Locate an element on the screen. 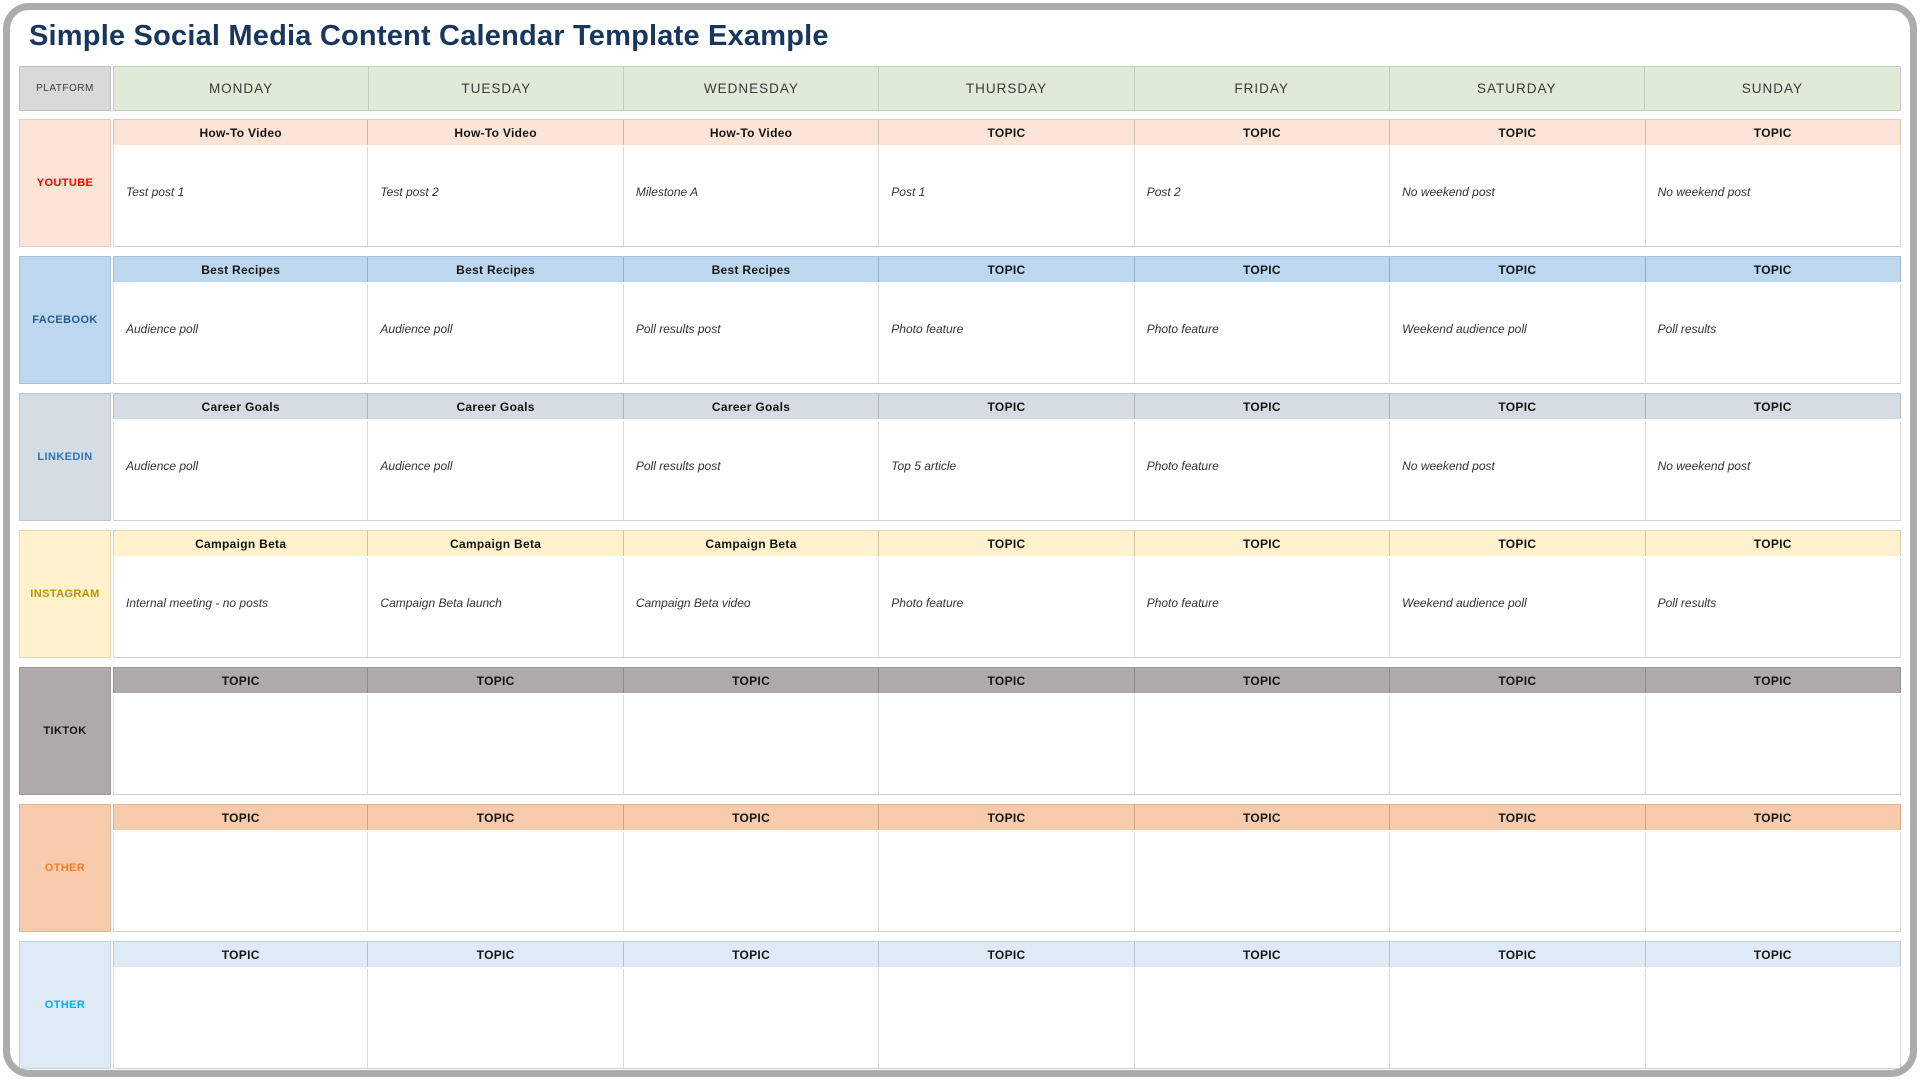 Image resolution: width=1920 pixels, height=1080 pixels. topic-cell-tiktok-thursday: TOPIC is located at coordinates (1007, 680).